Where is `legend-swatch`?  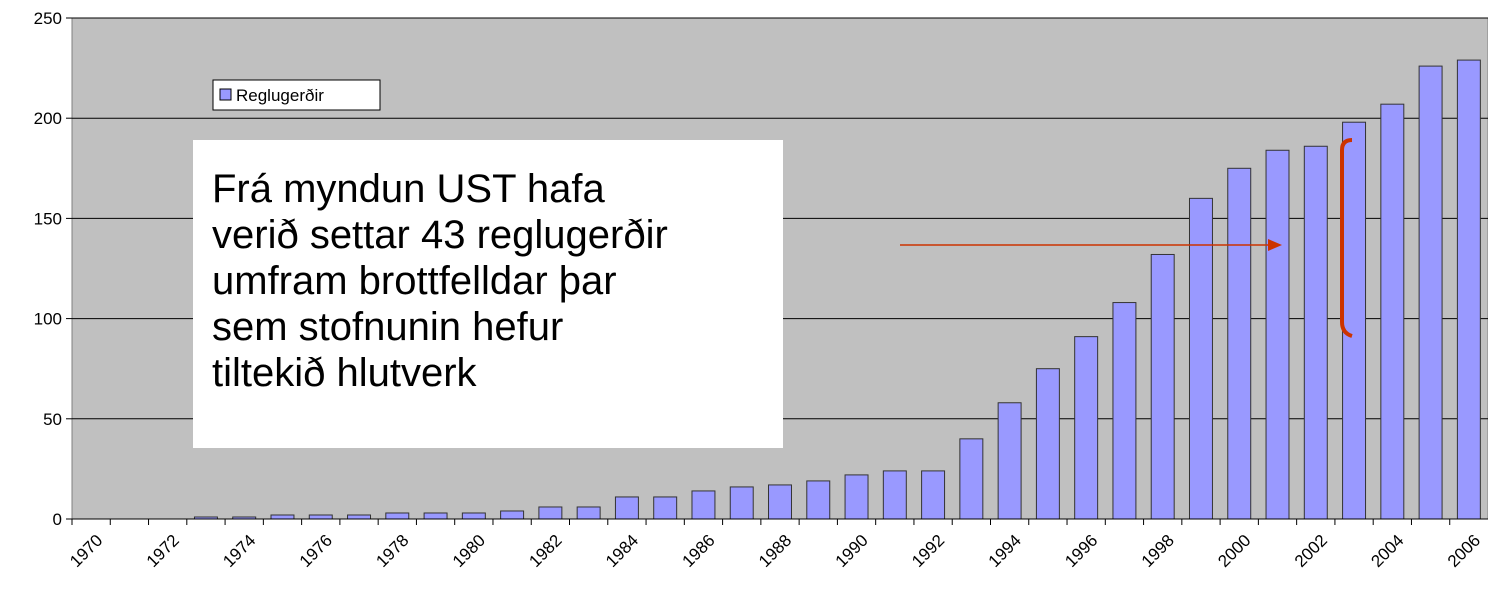
legend-swatch is located at coordinates (225, 94).